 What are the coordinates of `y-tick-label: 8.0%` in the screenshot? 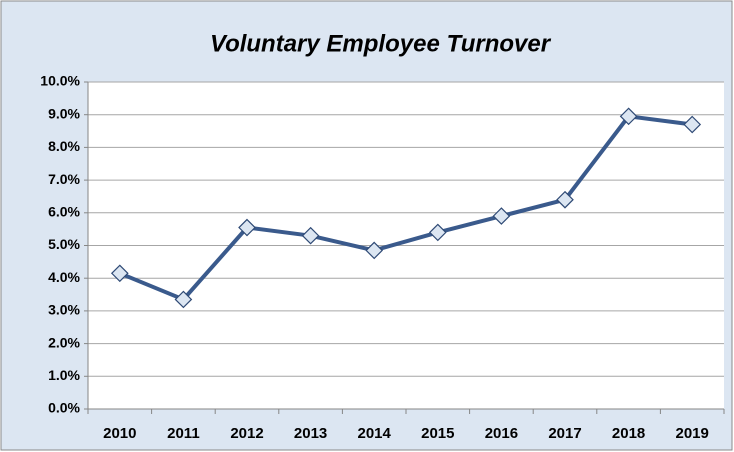 It's located at (64, 146).